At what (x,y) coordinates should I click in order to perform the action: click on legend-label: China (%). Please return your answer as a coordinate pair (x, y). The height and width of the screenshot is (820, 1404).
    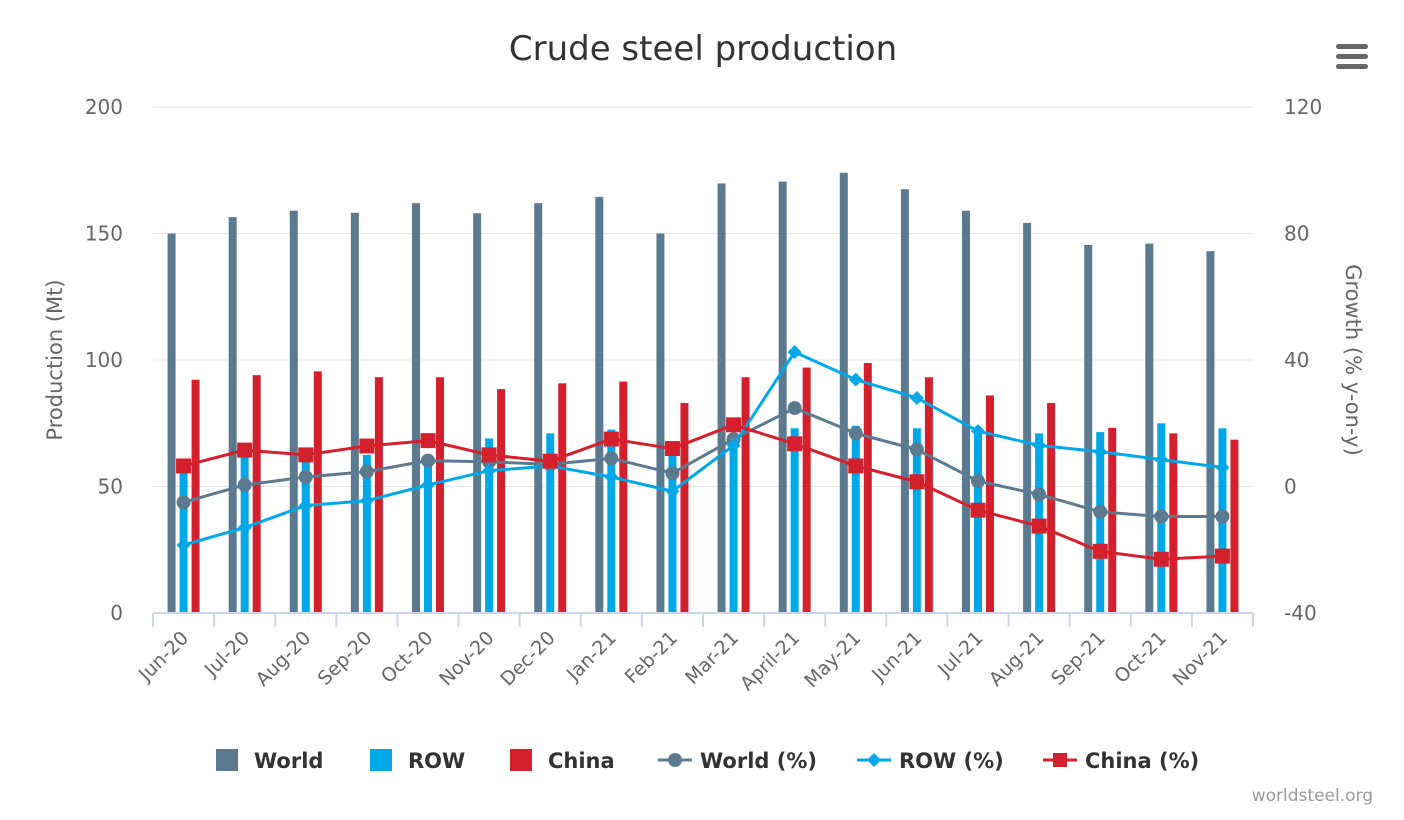
    Looking at the image, I should click on (1142, 761).